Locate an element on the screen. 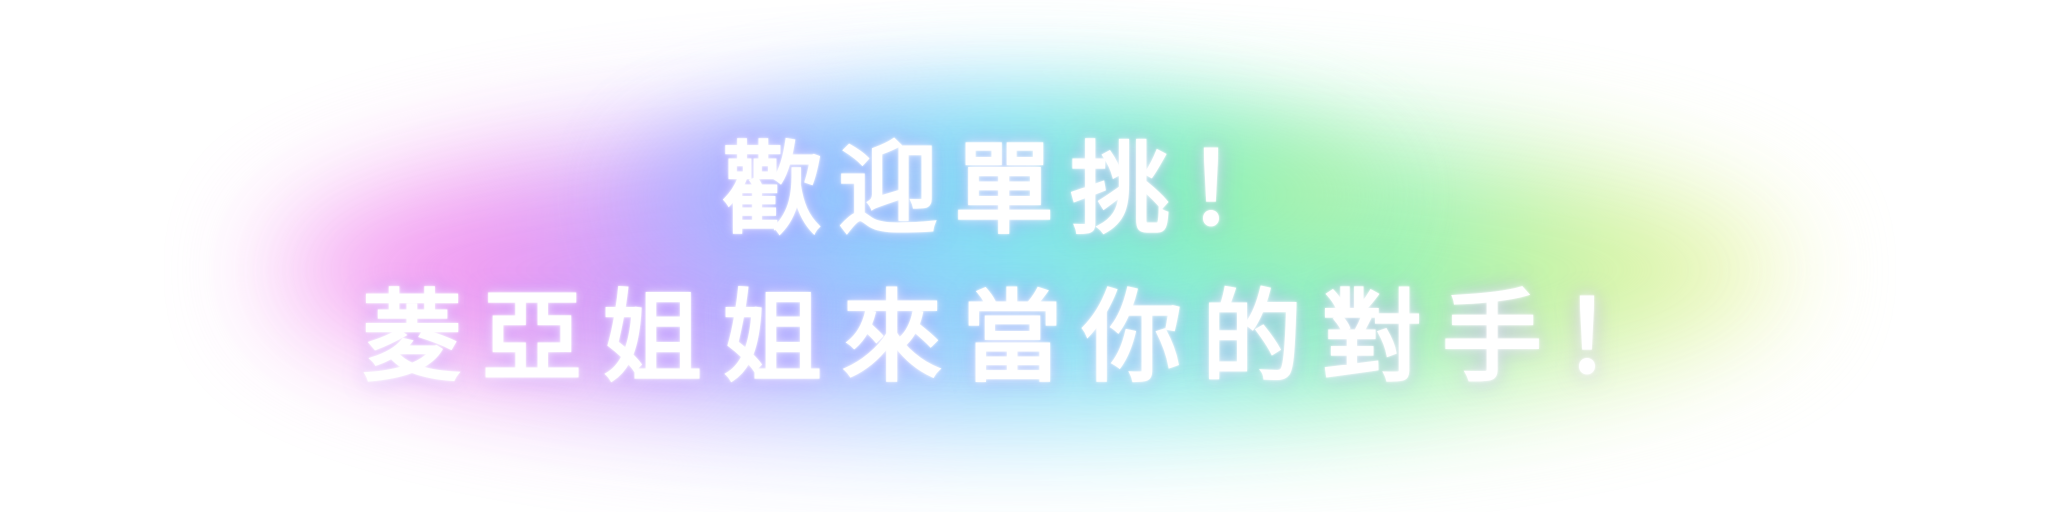  headline-line-1: 歡迎單挑！ is located at coordinates (1012, 189).